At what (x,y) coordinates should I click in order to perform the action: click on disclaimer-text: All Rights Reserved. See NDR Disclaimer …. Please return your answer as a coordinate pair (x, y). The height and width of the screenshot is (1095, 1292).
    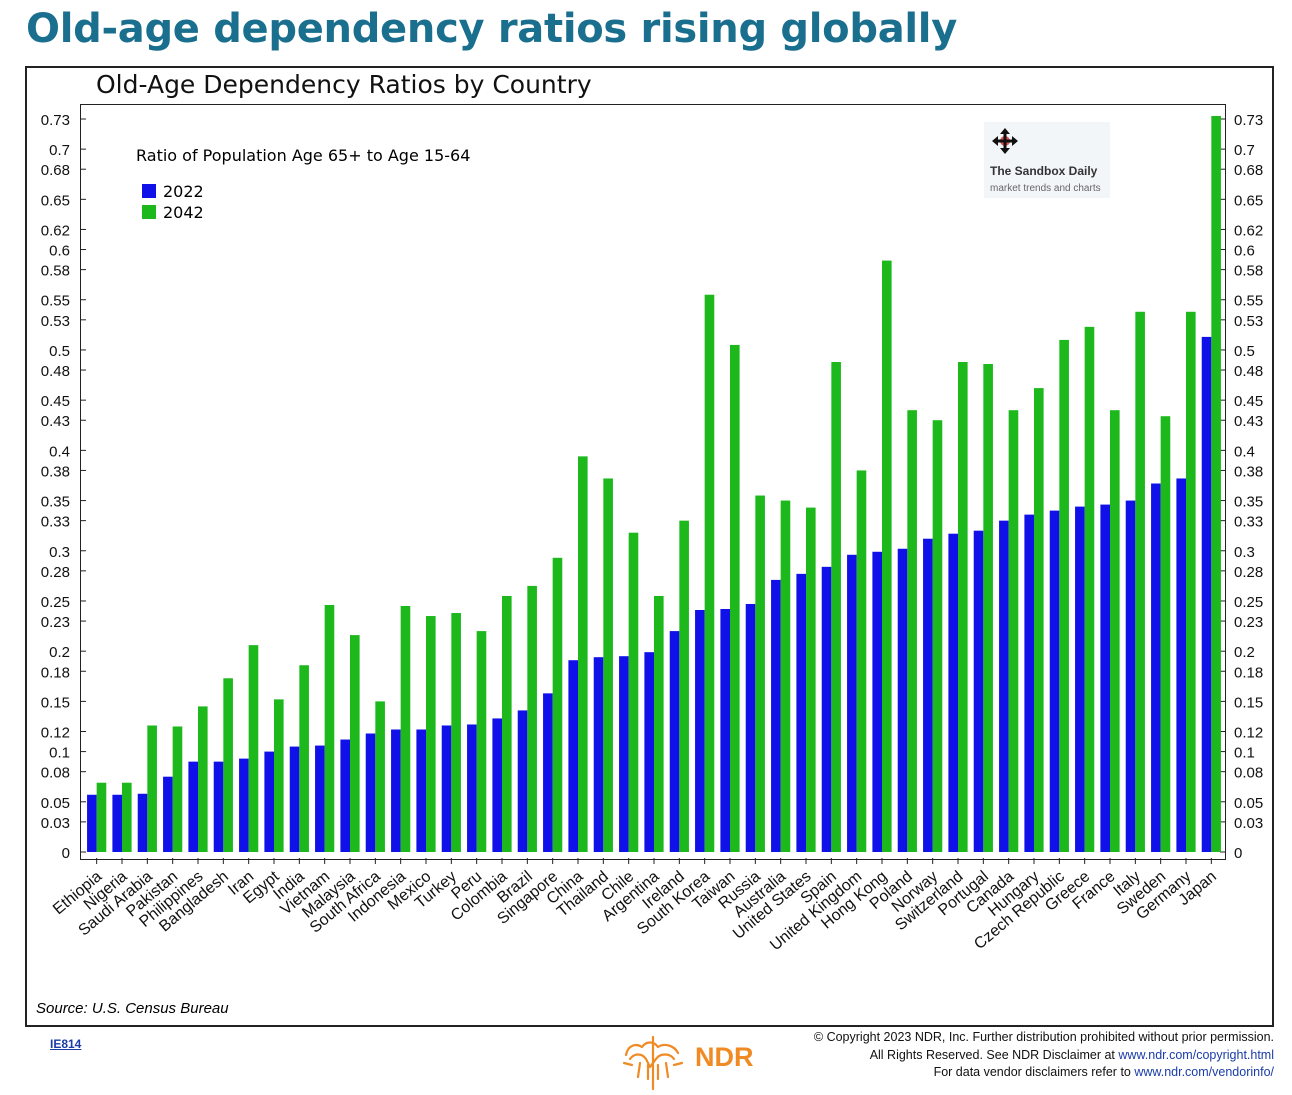
    Looking at the image, I should click on (994, 1054).